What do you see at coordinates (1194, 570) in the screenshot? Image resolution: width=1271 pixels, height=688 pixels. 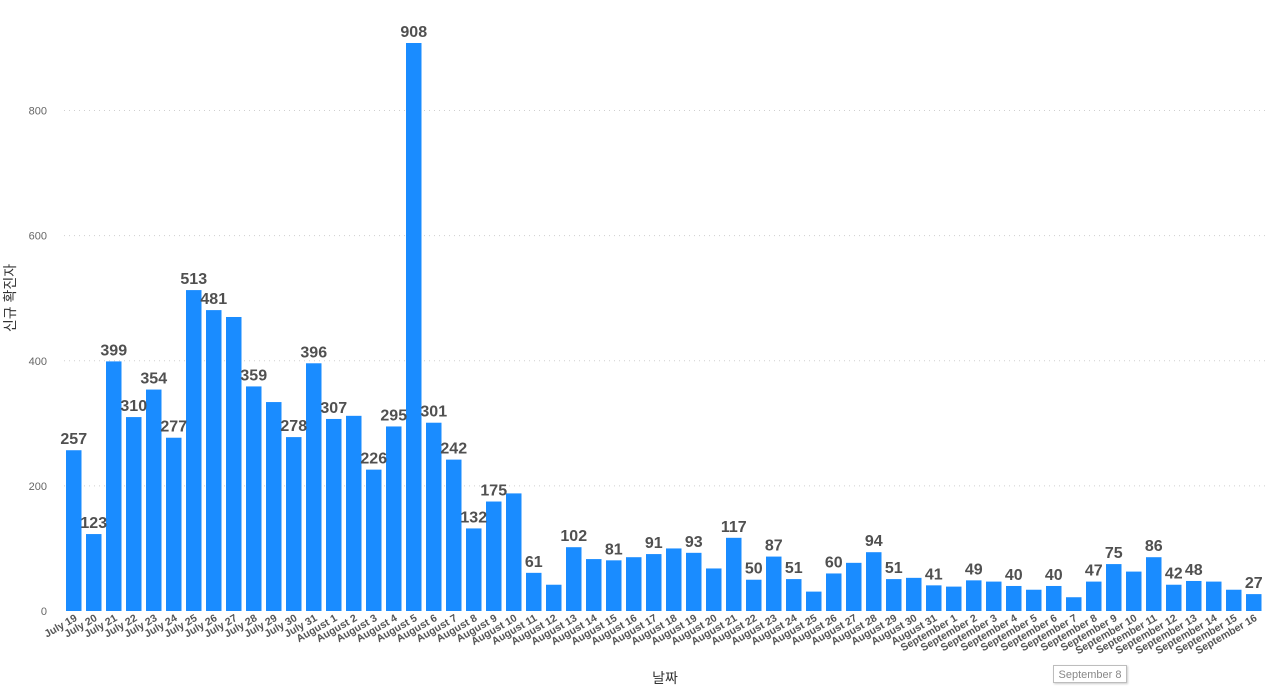 I see `data-label: 48` at bounding box center [1194, 570].